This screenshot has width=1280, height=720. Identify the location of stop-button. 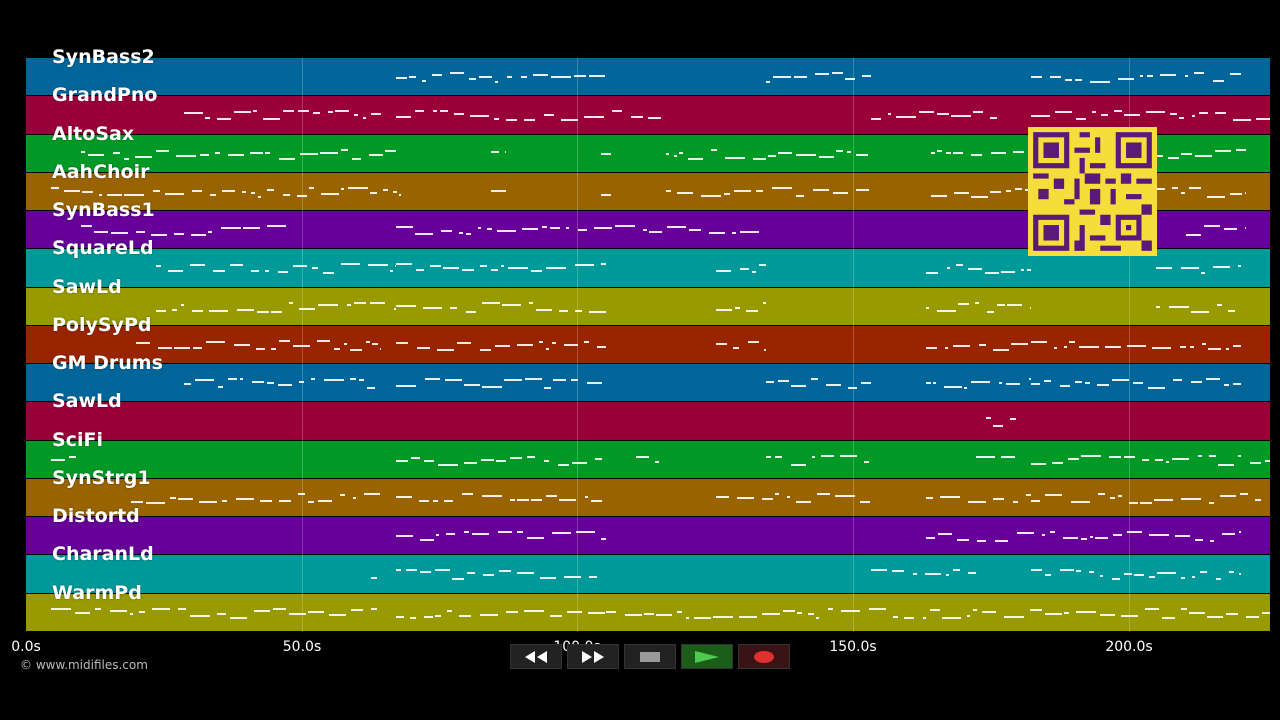
(650, 656).